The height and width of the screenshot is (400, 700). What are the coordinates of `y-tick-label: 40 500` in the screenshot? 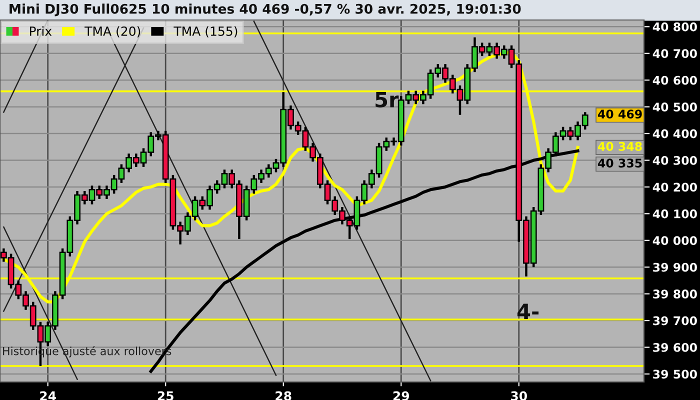 It's located at (674, 107).